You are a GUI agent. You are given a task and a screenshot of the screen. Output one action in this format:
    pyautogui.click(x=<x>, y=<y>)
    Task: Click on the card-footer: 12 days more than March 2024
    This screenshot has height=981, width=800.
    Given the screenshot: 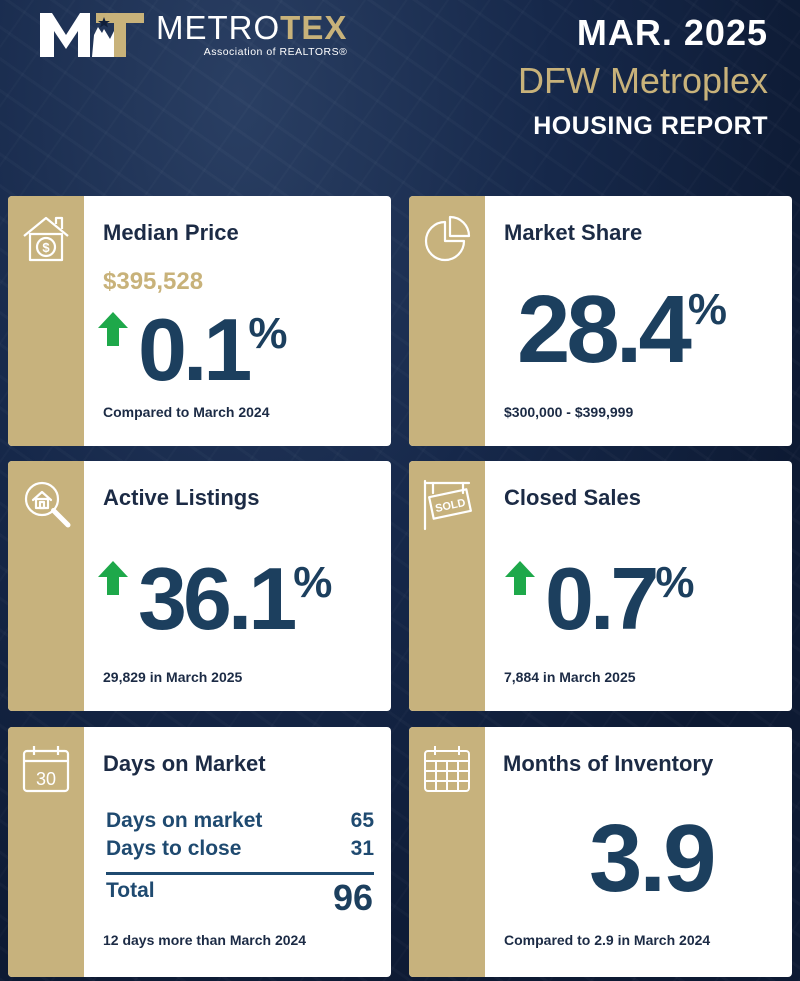 What is the action you would take?
    pyautogui.click(x=205, y=940)
    